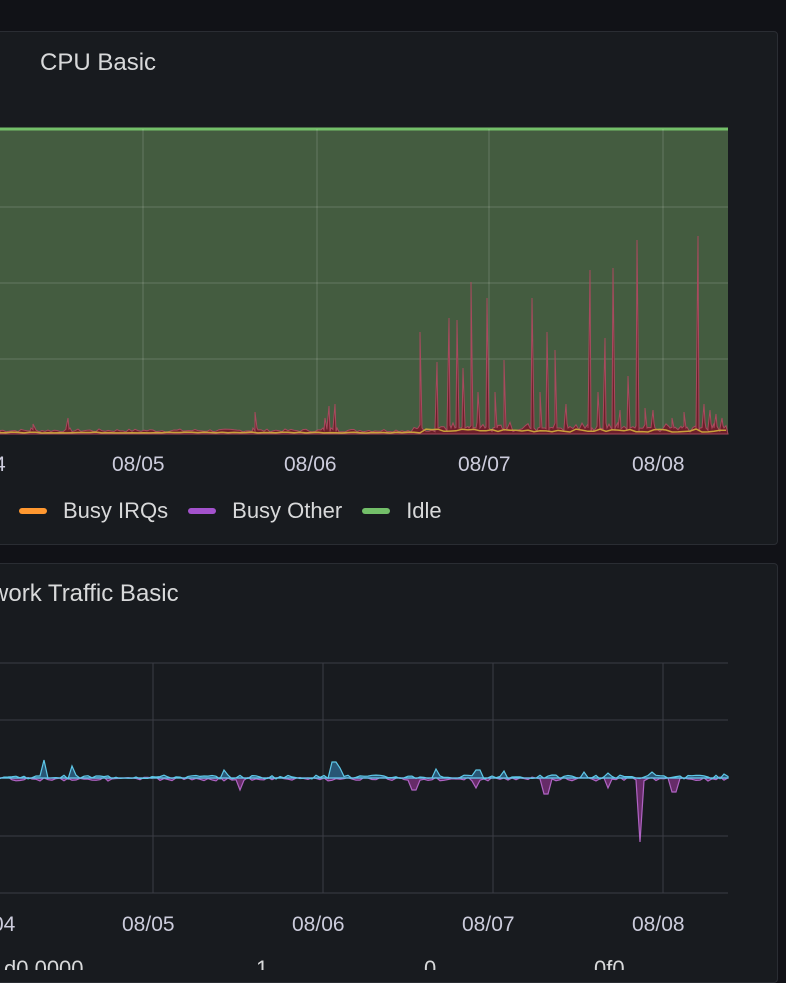  I want to click on cpu-x-axis: 4 08/05 08/06 08/07 08/08, so click(342, 464).